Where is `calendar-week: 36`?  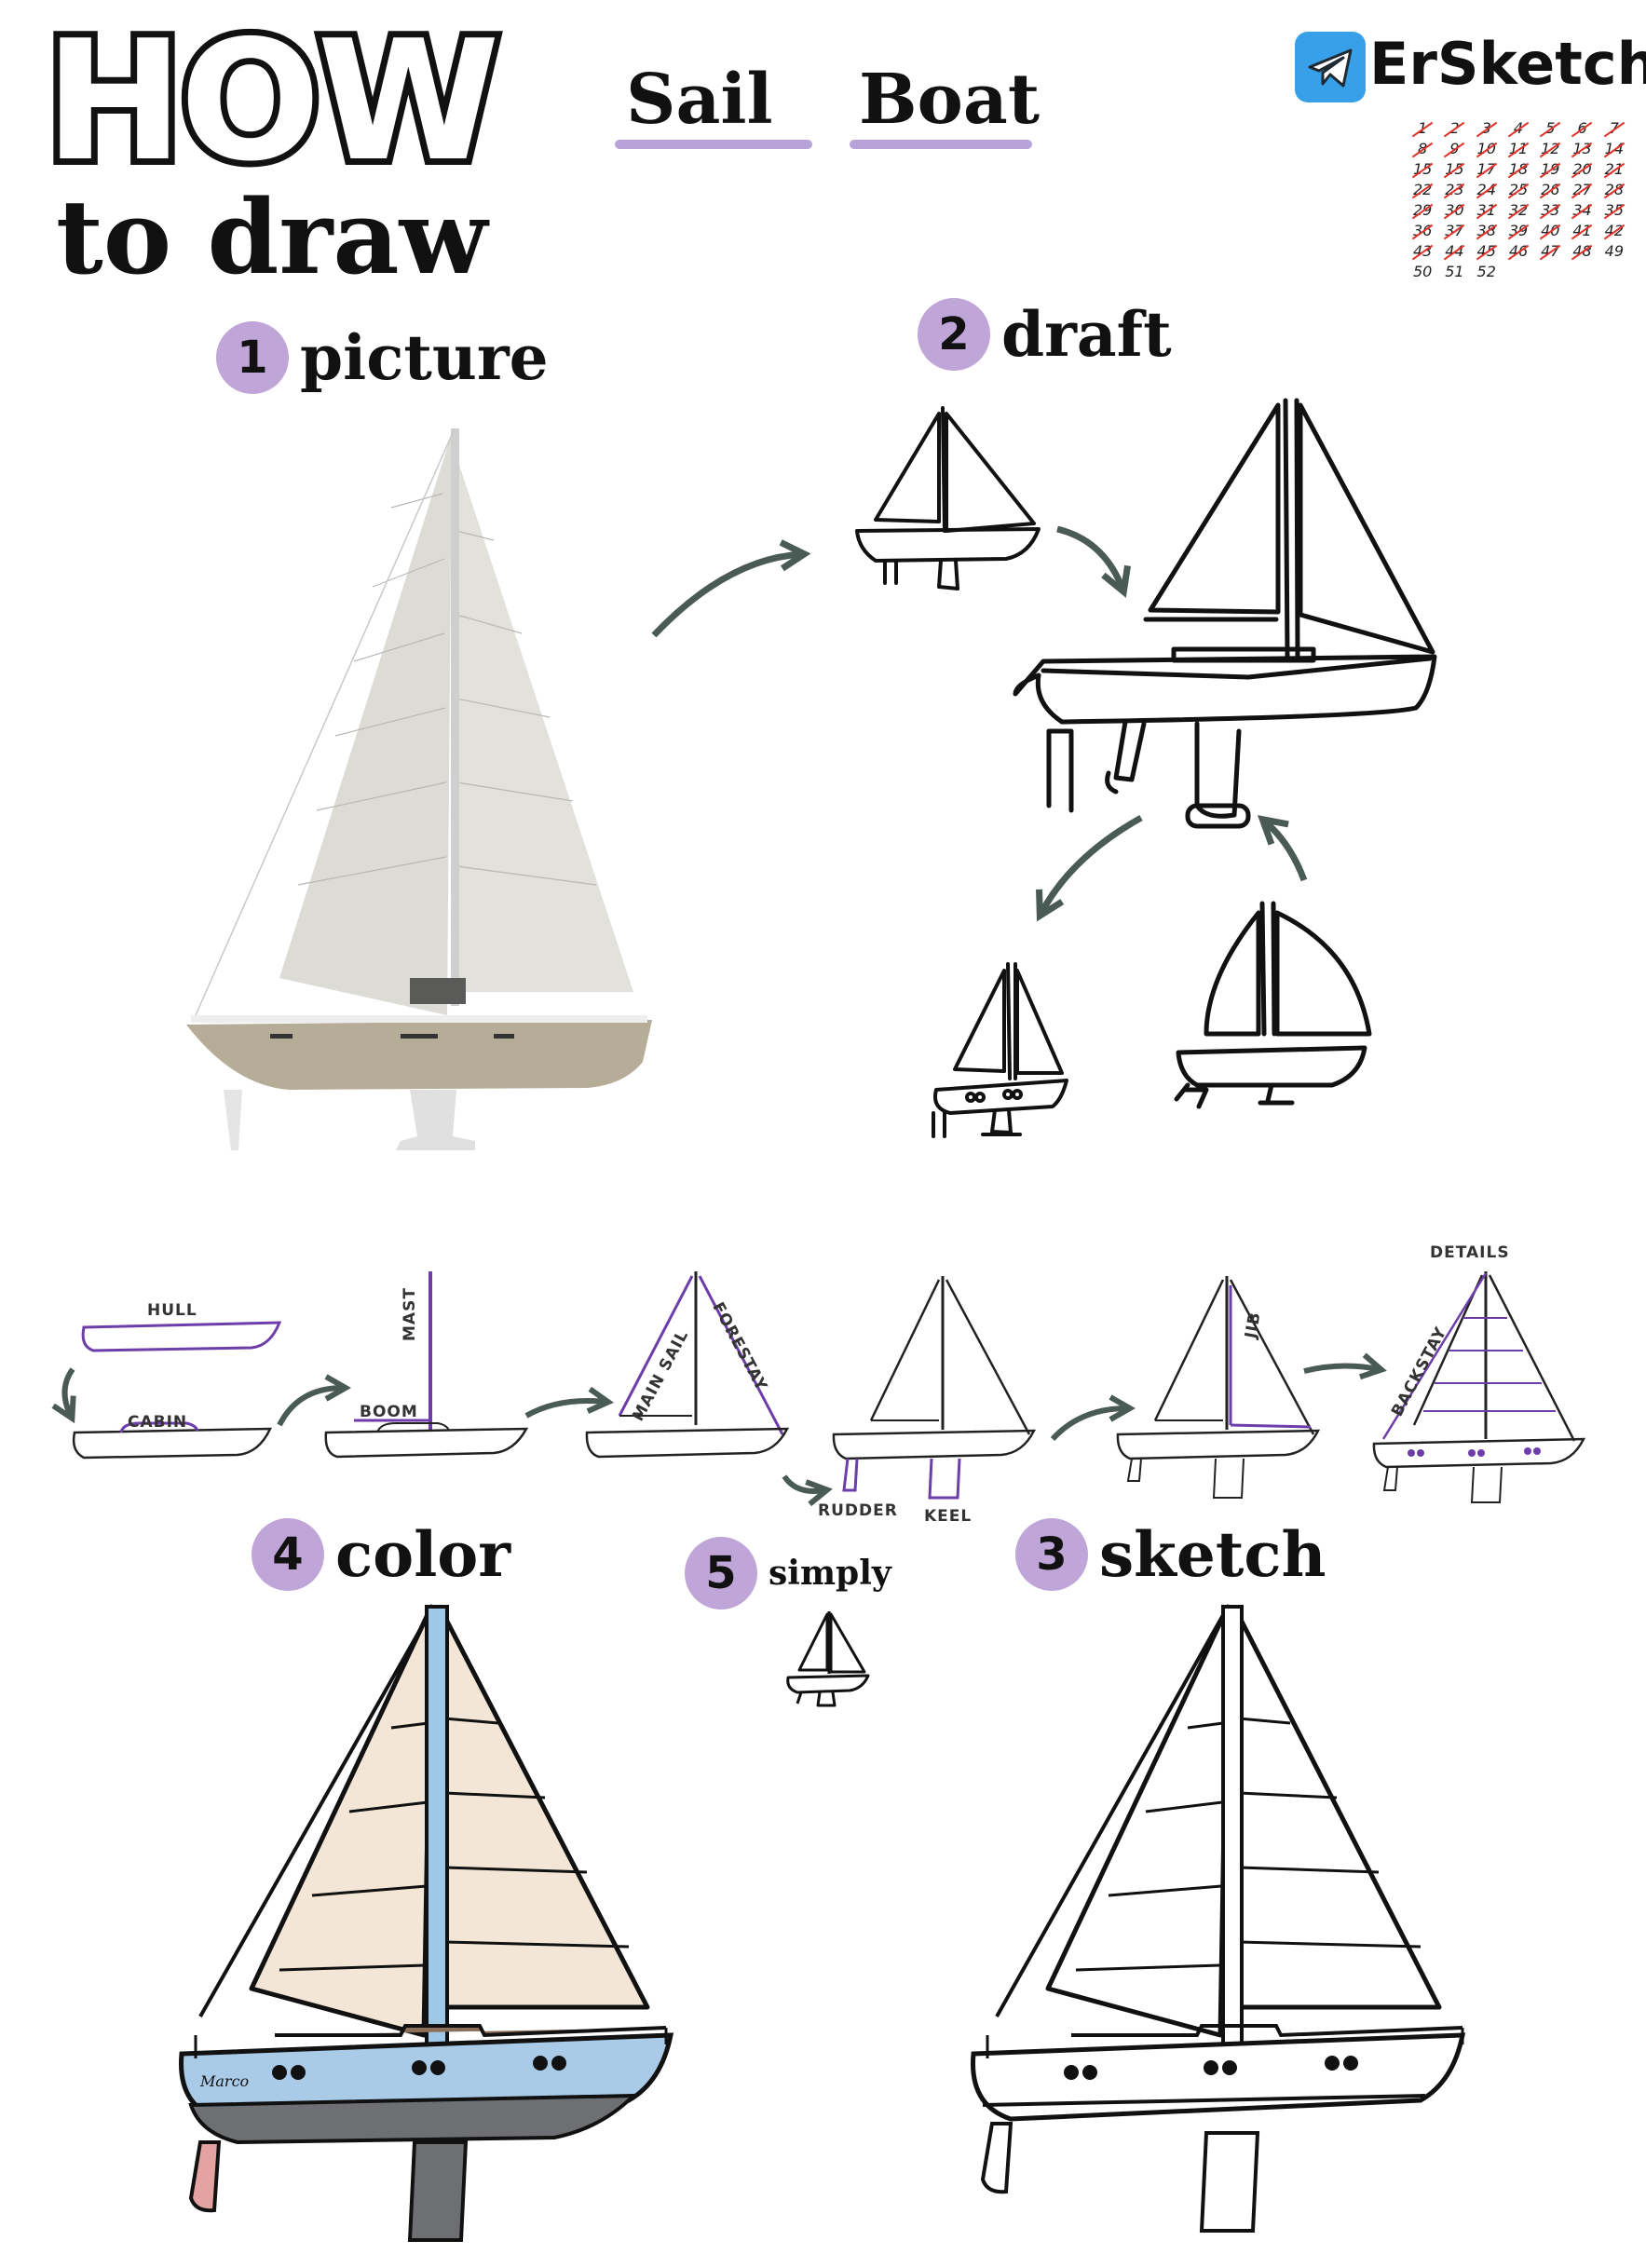 calendar-week: 36 is located at coordinates (1423, 230).